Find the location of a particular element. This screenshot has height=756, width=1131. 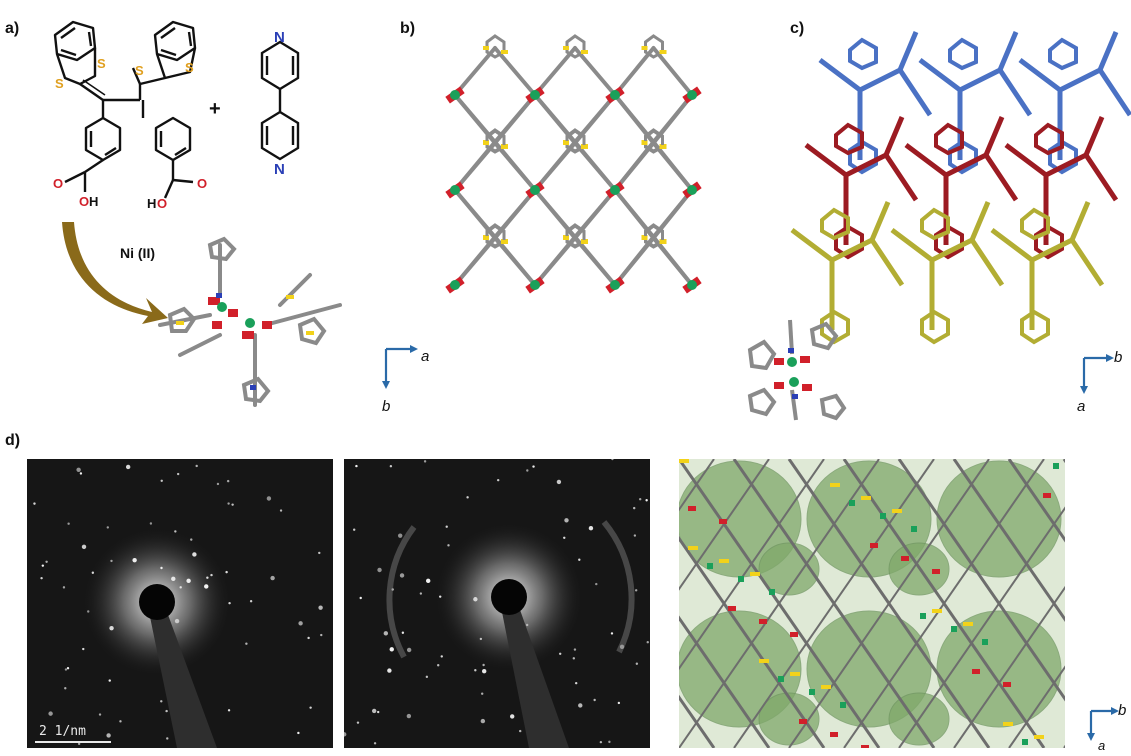

reagent-label: Ni (II) is located at coordinates (137, 253).